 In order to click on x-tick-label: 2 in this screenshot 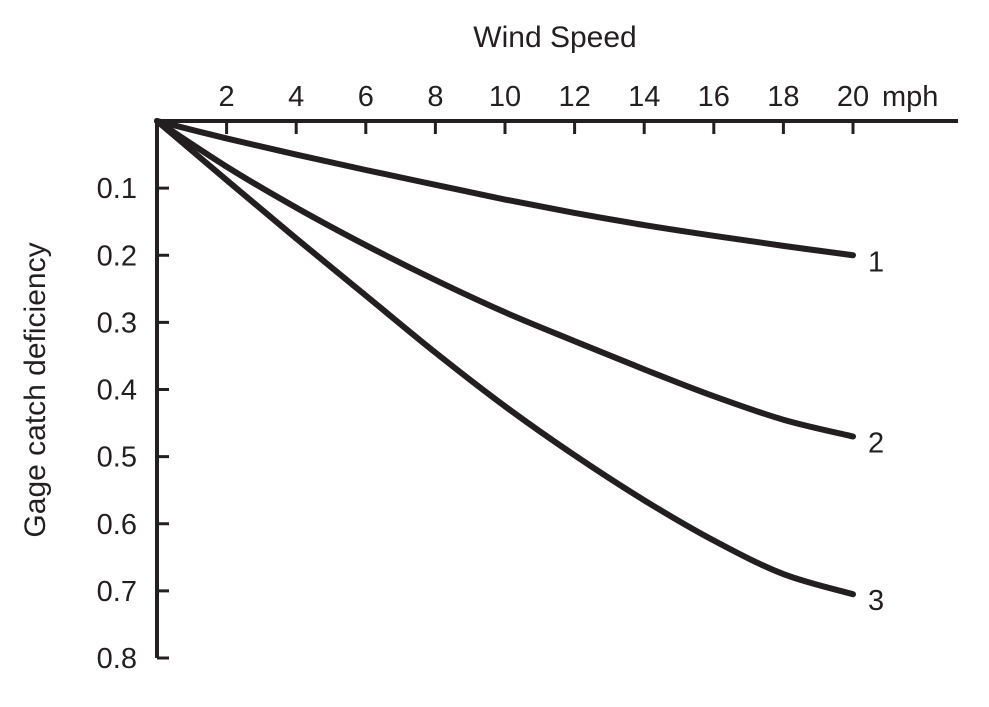, I will do `click(227, 97)`.